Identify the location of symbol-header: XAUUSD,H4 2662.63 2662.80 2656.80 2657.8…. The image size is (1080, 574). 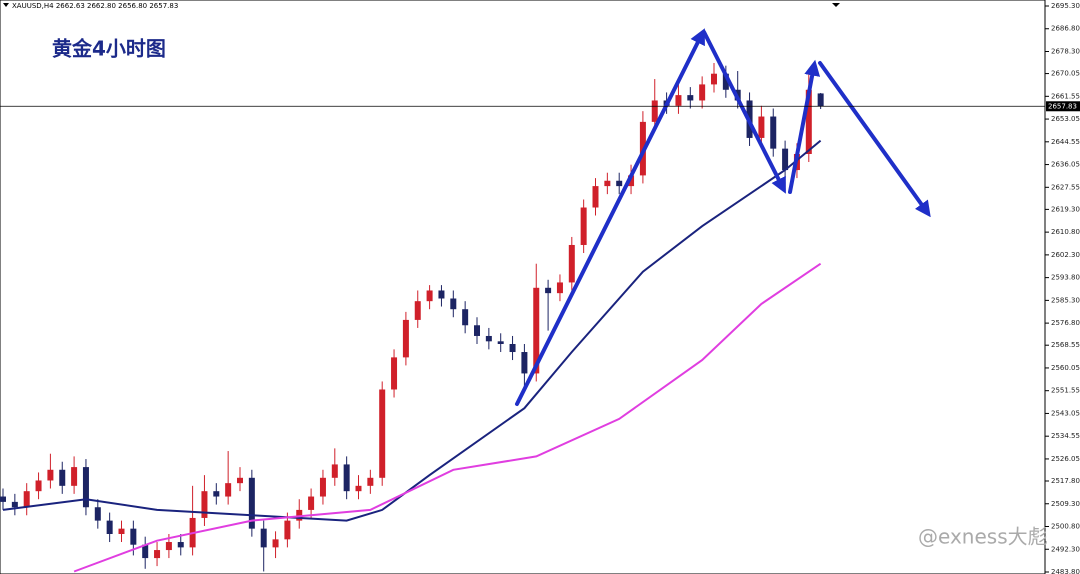
(95, 6).